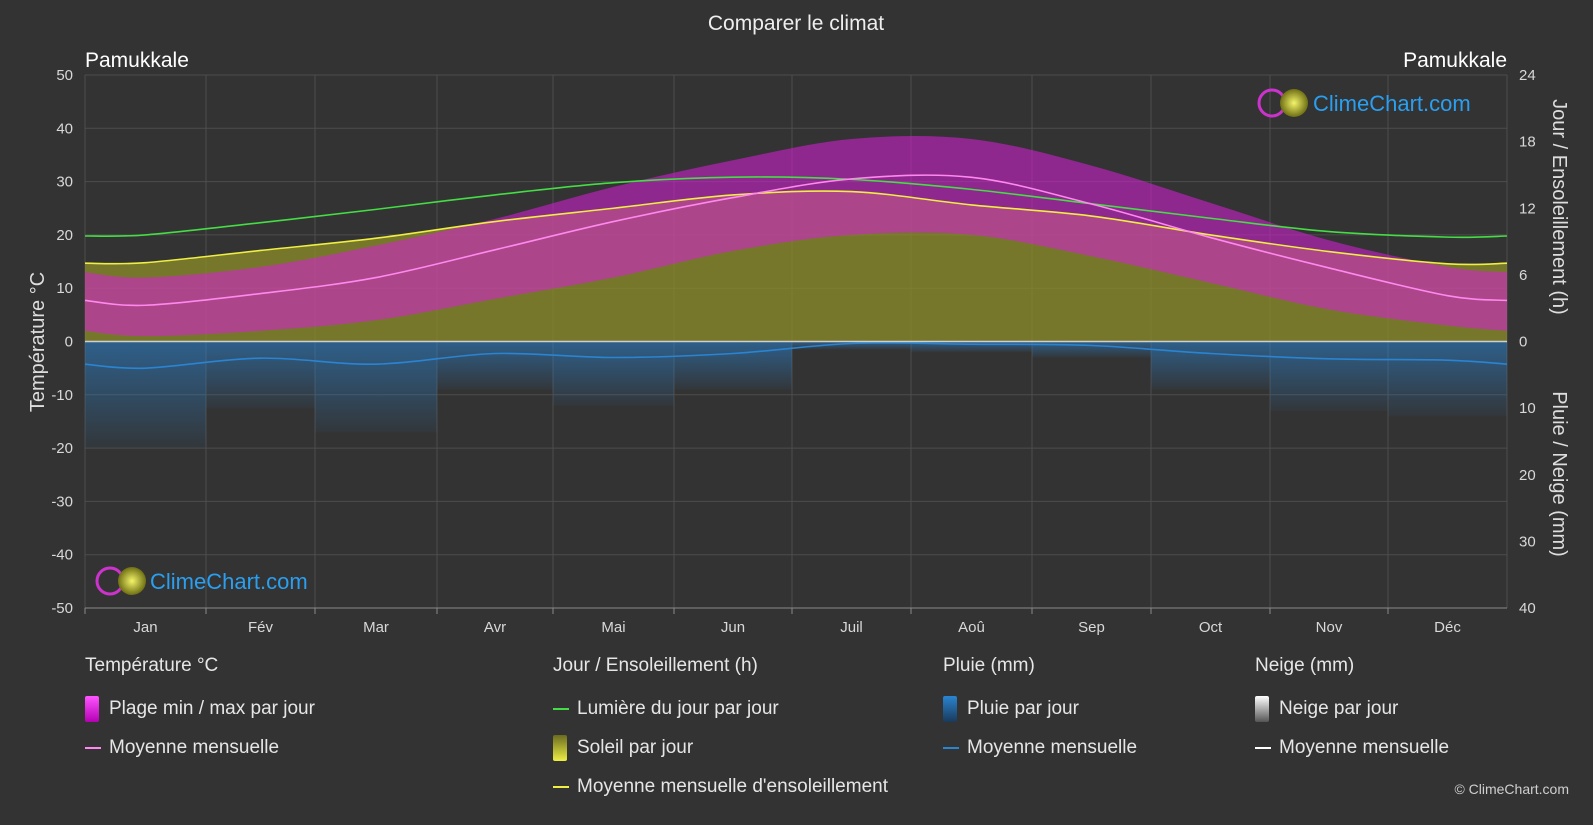  I want to click on y-left-tick-label: -10, so click(62, 395).